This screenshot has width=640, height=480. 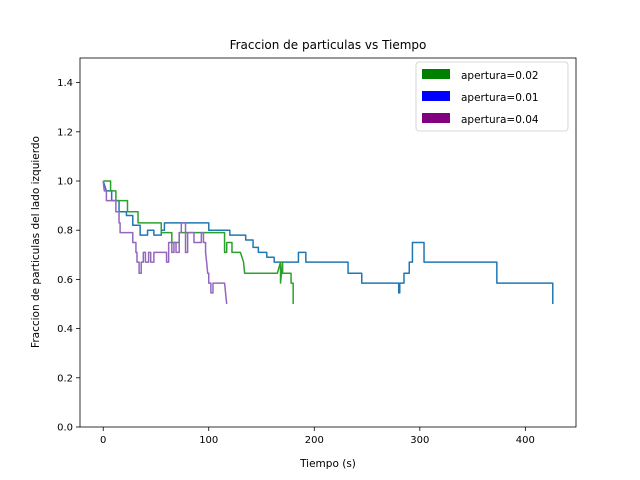 What do you see at coordinates (65, 231) in the screenshot?
I see `y-tick-label: 0.8` at bounding box center [65, 231].